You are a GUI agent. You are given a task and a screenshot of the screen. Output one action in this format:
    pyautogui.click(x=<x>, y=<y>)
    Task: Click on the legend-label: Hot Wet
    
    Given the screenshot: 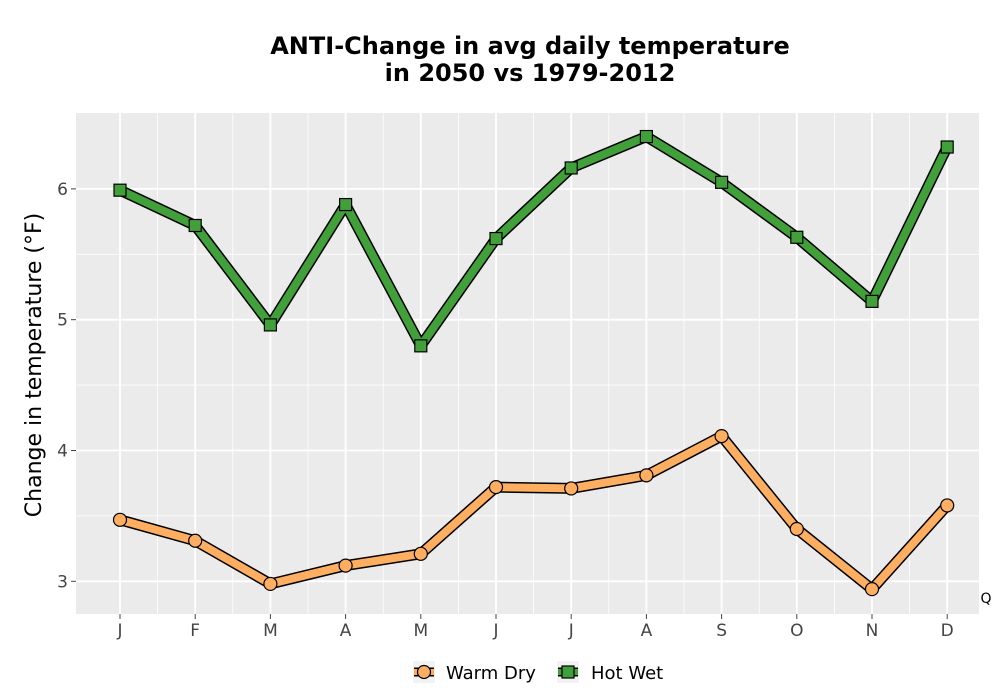 What is the action you would take?
    pyautogui.click(x=627, y=673)
    